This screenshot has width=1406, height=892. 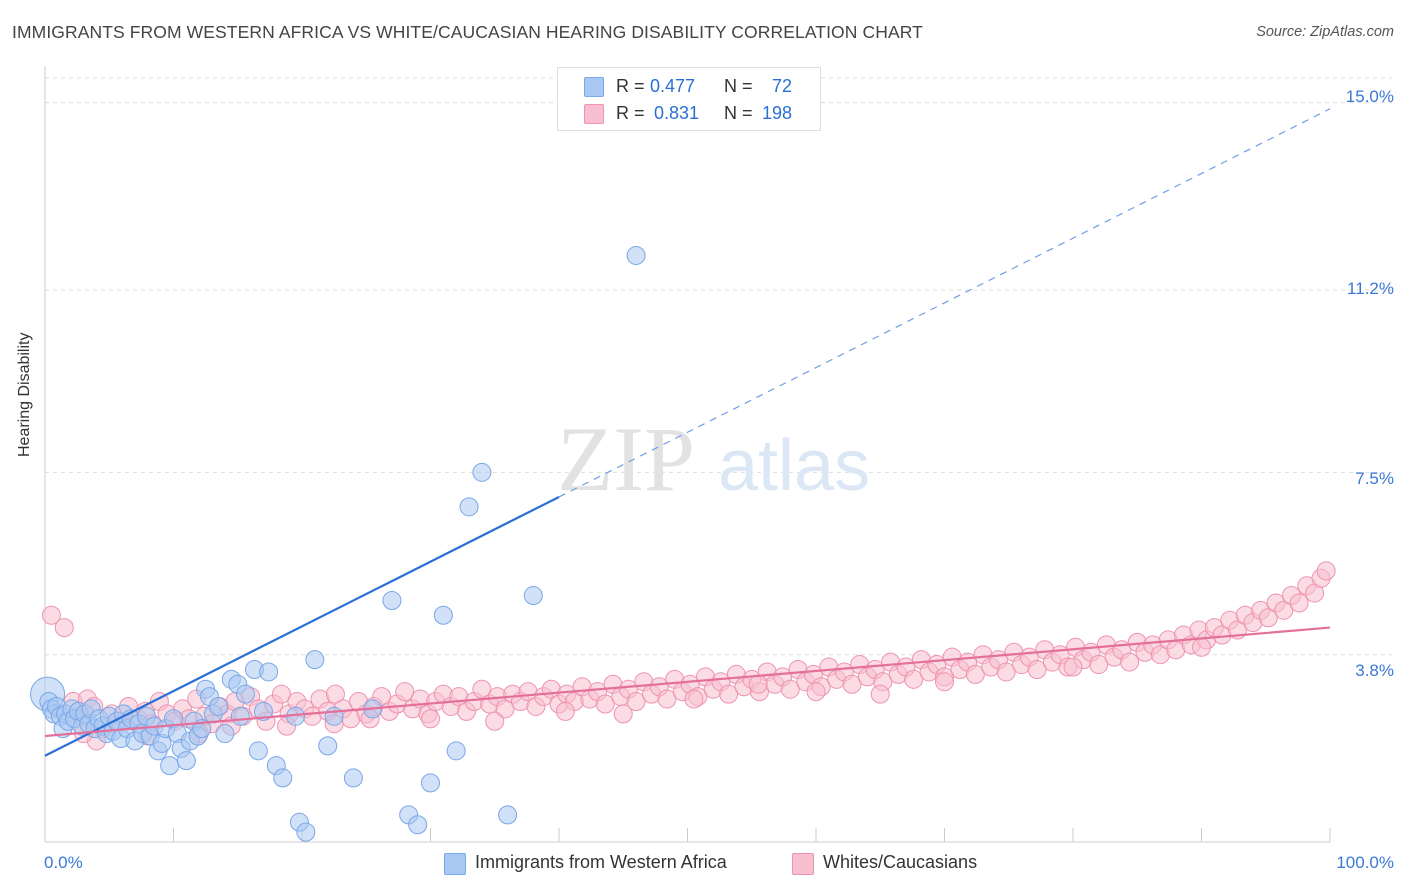 What do you see at coordinates (1374, 478) in the screenshot?
I see `y-tick-label: 7.5%` at bounding box center [1374, 478].